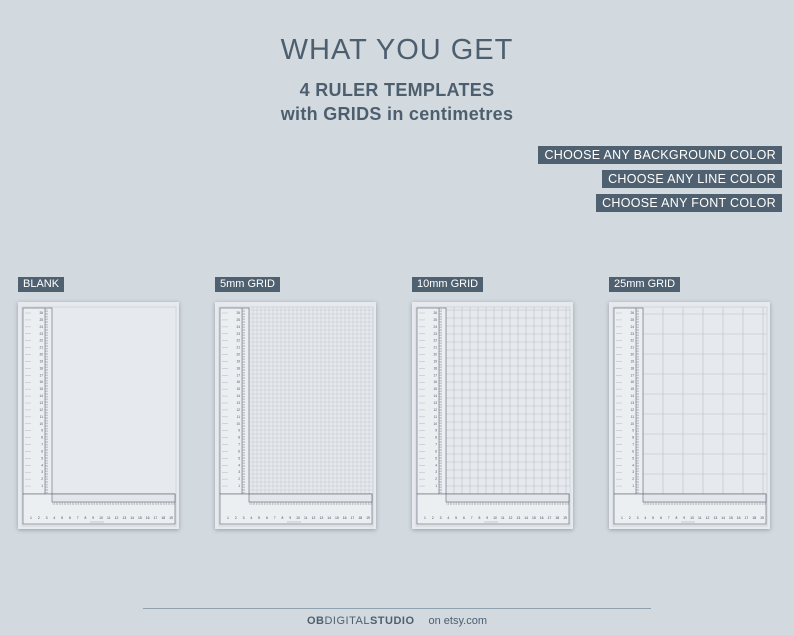 The width and height of the screenshot is (794, 635). Describe the element at coordinates (392, 621) in the screenshot. I see `brand-studio: STUDIO` at that location.